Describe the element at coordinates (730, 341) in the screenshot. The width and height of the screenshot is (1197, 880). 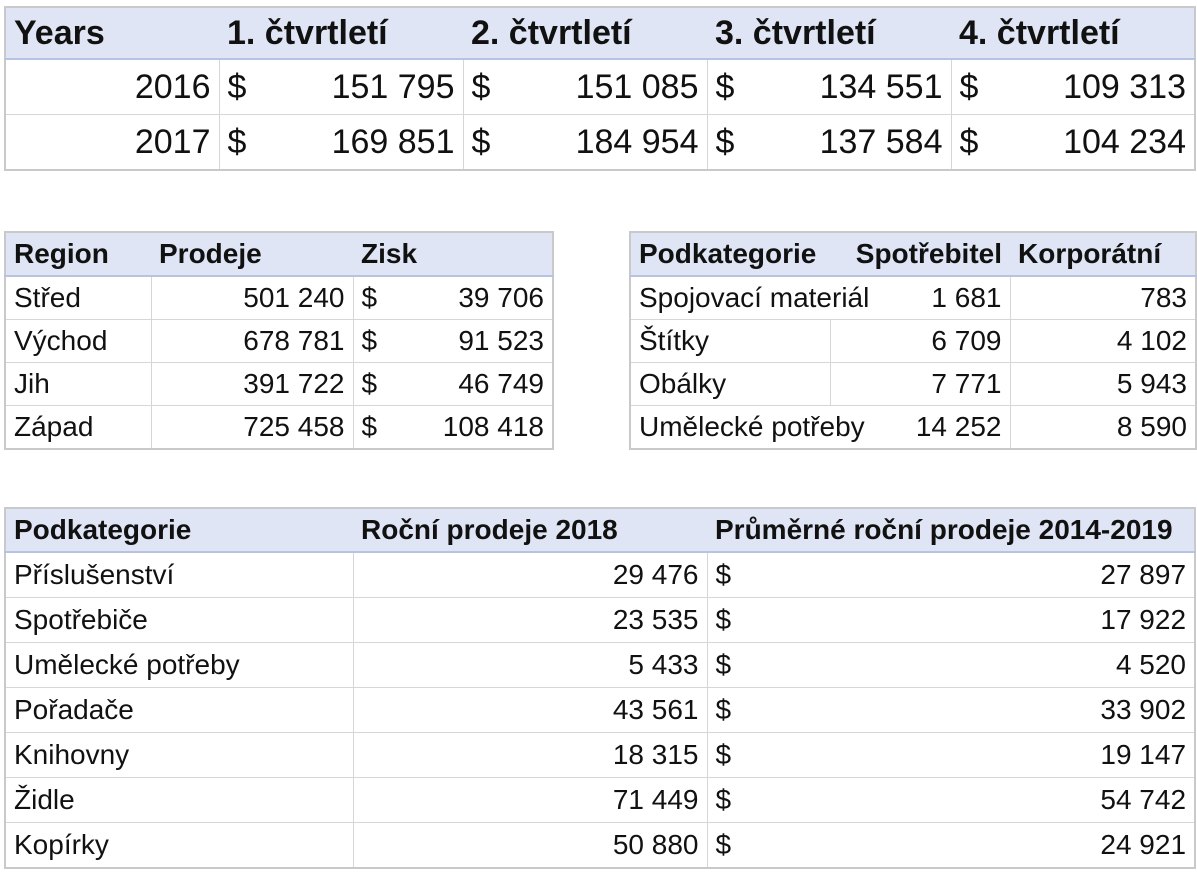
I see `subcategory-cell: Štítky` at that location.